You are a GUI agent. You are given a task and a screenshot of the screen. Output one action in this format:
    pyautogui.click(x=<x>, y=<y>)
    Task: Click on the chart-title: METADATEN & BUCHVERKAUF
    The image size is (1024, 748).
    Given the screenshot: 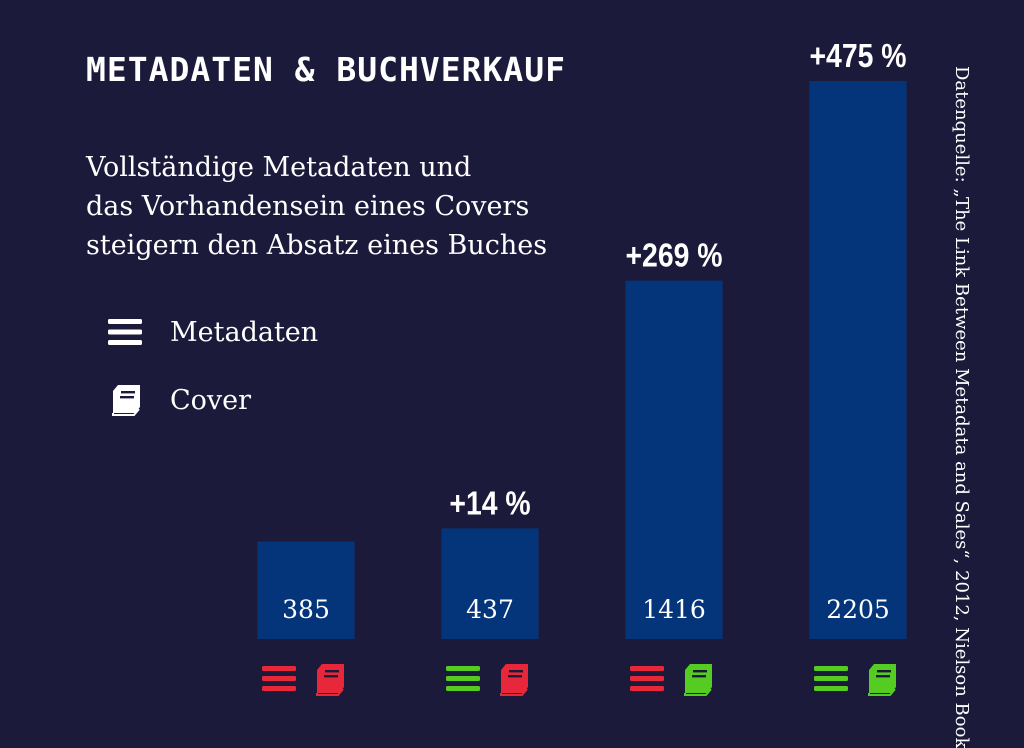 What is the action you would take?
    pyautogui.click(x=326, y=69)
    